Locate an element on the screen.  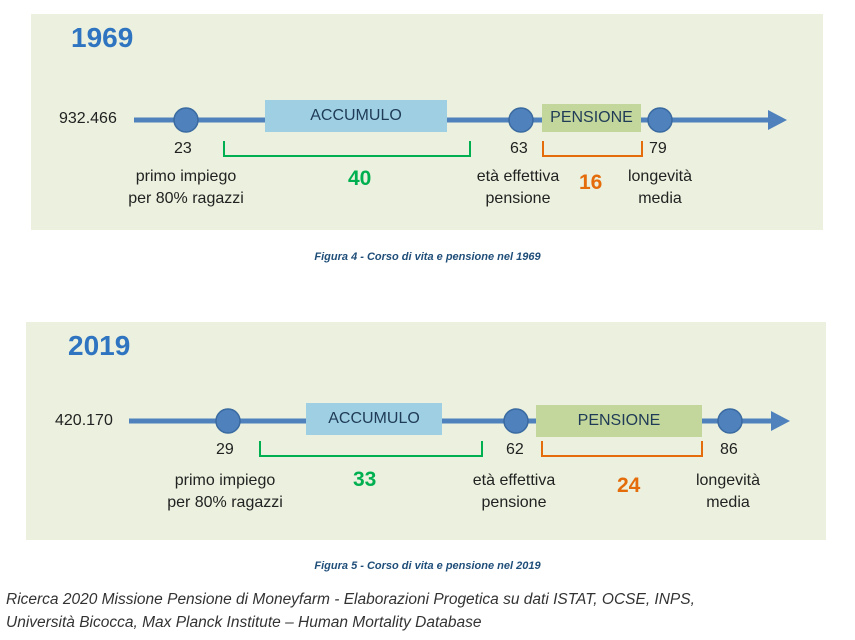
year-title: 2019 is located at coordinates (99, 345).